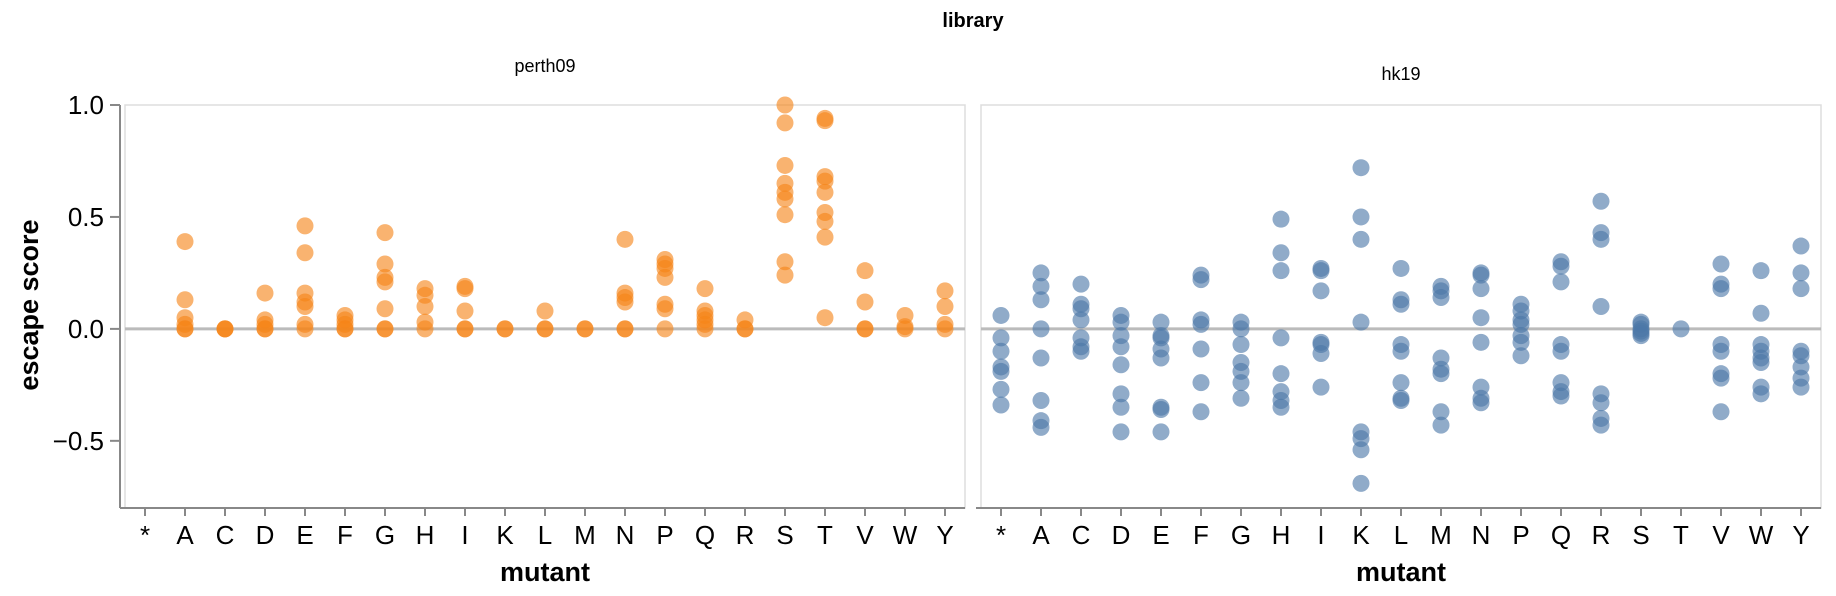  What do you see at coordinates (505, 535) in the screenshot?
I see `x-tick-label: K` at bounding box center [505, 535].